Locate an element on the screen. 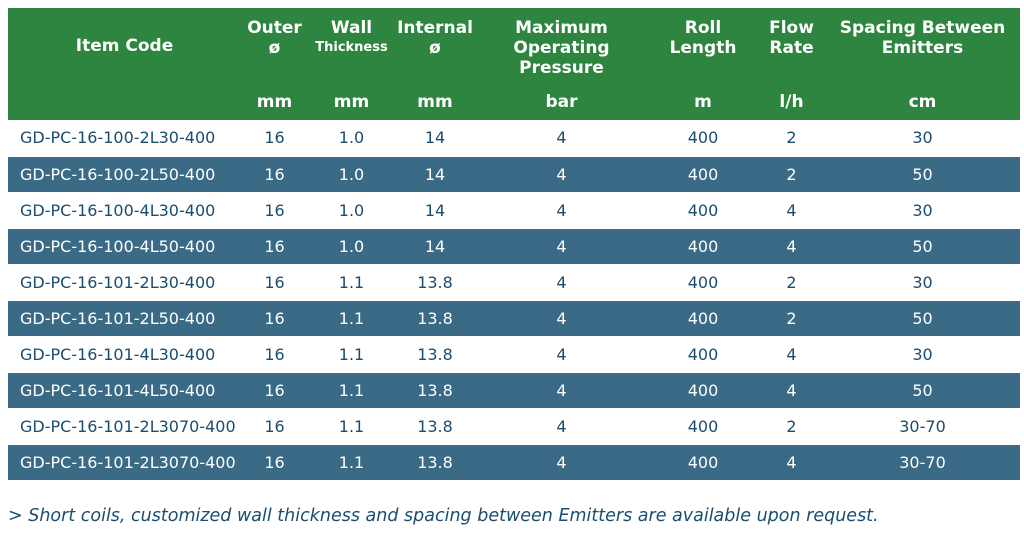 This screenshot has width=1024, height=544. item-code-cell: GD-PC-16-100-2L50-400 is located at coordinates (124, 174).